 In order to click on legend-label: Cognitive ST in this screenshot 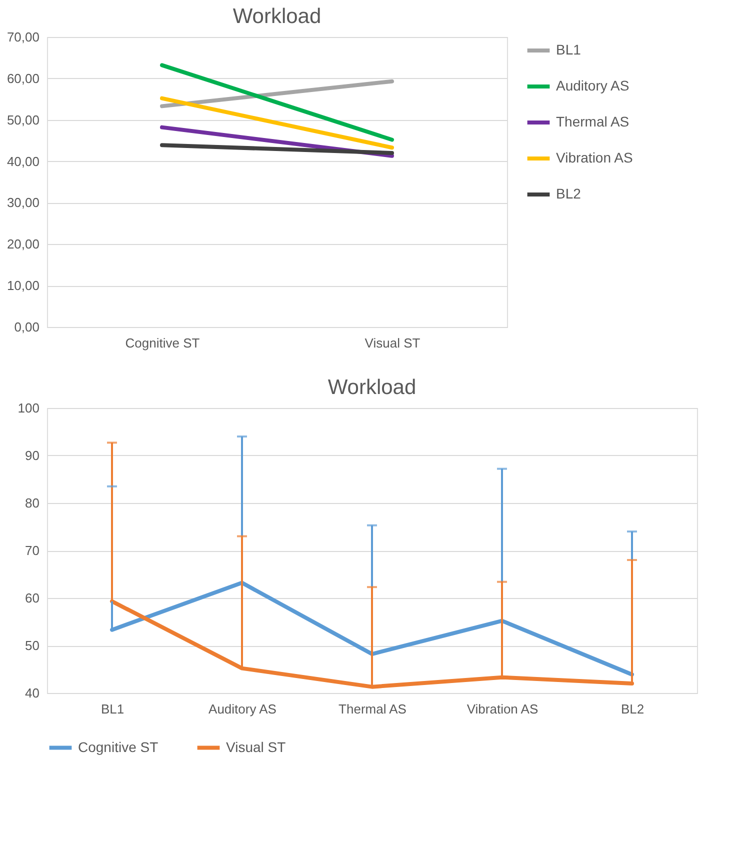, I will do `click(118, 746)`.